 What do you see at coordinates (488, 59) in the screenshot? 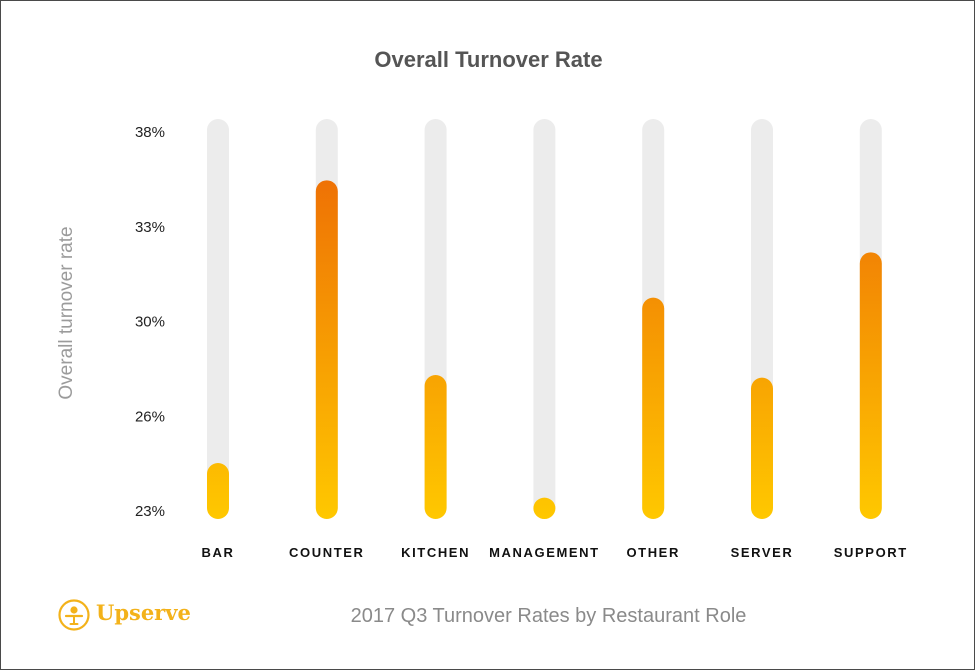
I see `chart-title: Overall Turnover Rate` at bounding box center [488, 59].